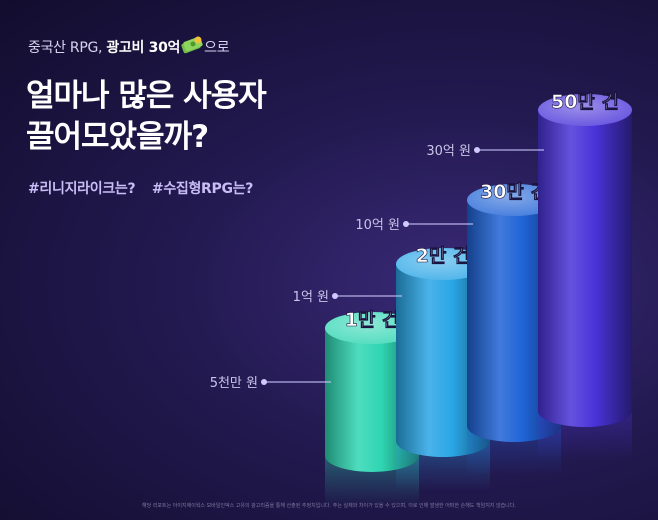 This screenshot has width=658, height=520. Describe the element at coordinates (514, 192) in the screenshot. I see `bar-value-label: 30만 건` at that location.